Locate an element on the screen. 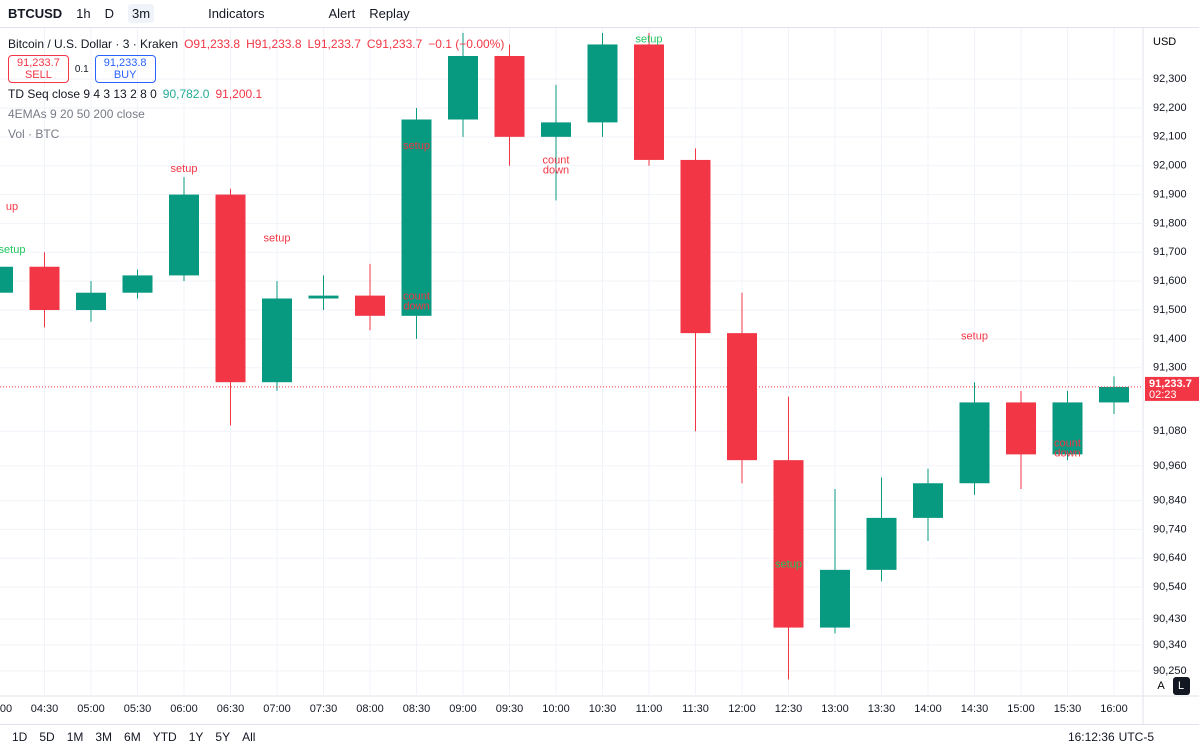 Image resolution: width=1199 pixels, height=749 pixels. ohlc: O91,233.8 is located at coordinates (212, 44).